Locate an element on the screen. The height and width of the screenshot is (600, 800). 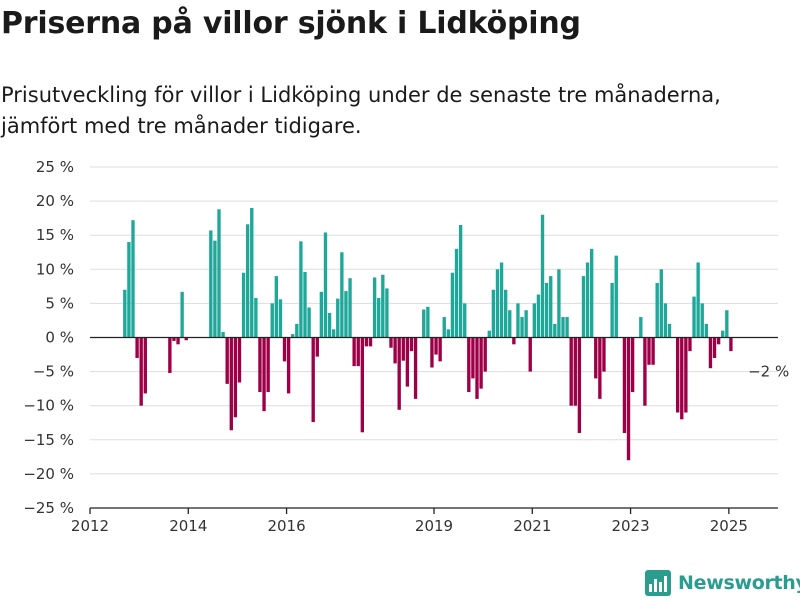
y-tick-label: 15 % is located at coordinates (55, 235).